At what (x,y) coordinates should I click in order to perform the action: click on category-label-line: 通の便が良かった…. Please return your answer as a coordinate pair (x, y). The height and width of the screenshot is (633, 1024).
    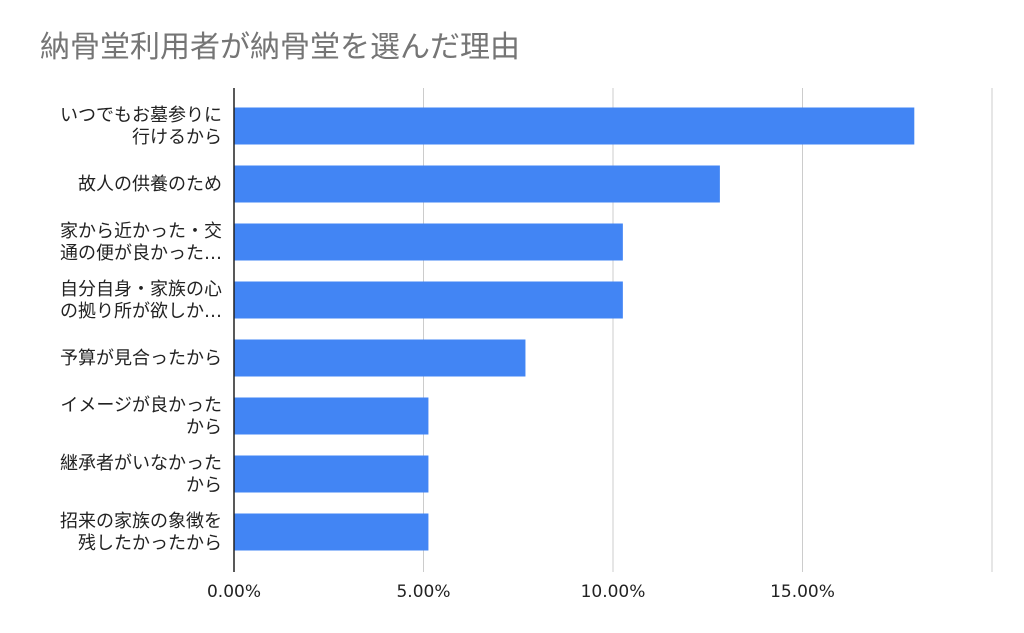
    Looking at the image, I should click on (141, 253).